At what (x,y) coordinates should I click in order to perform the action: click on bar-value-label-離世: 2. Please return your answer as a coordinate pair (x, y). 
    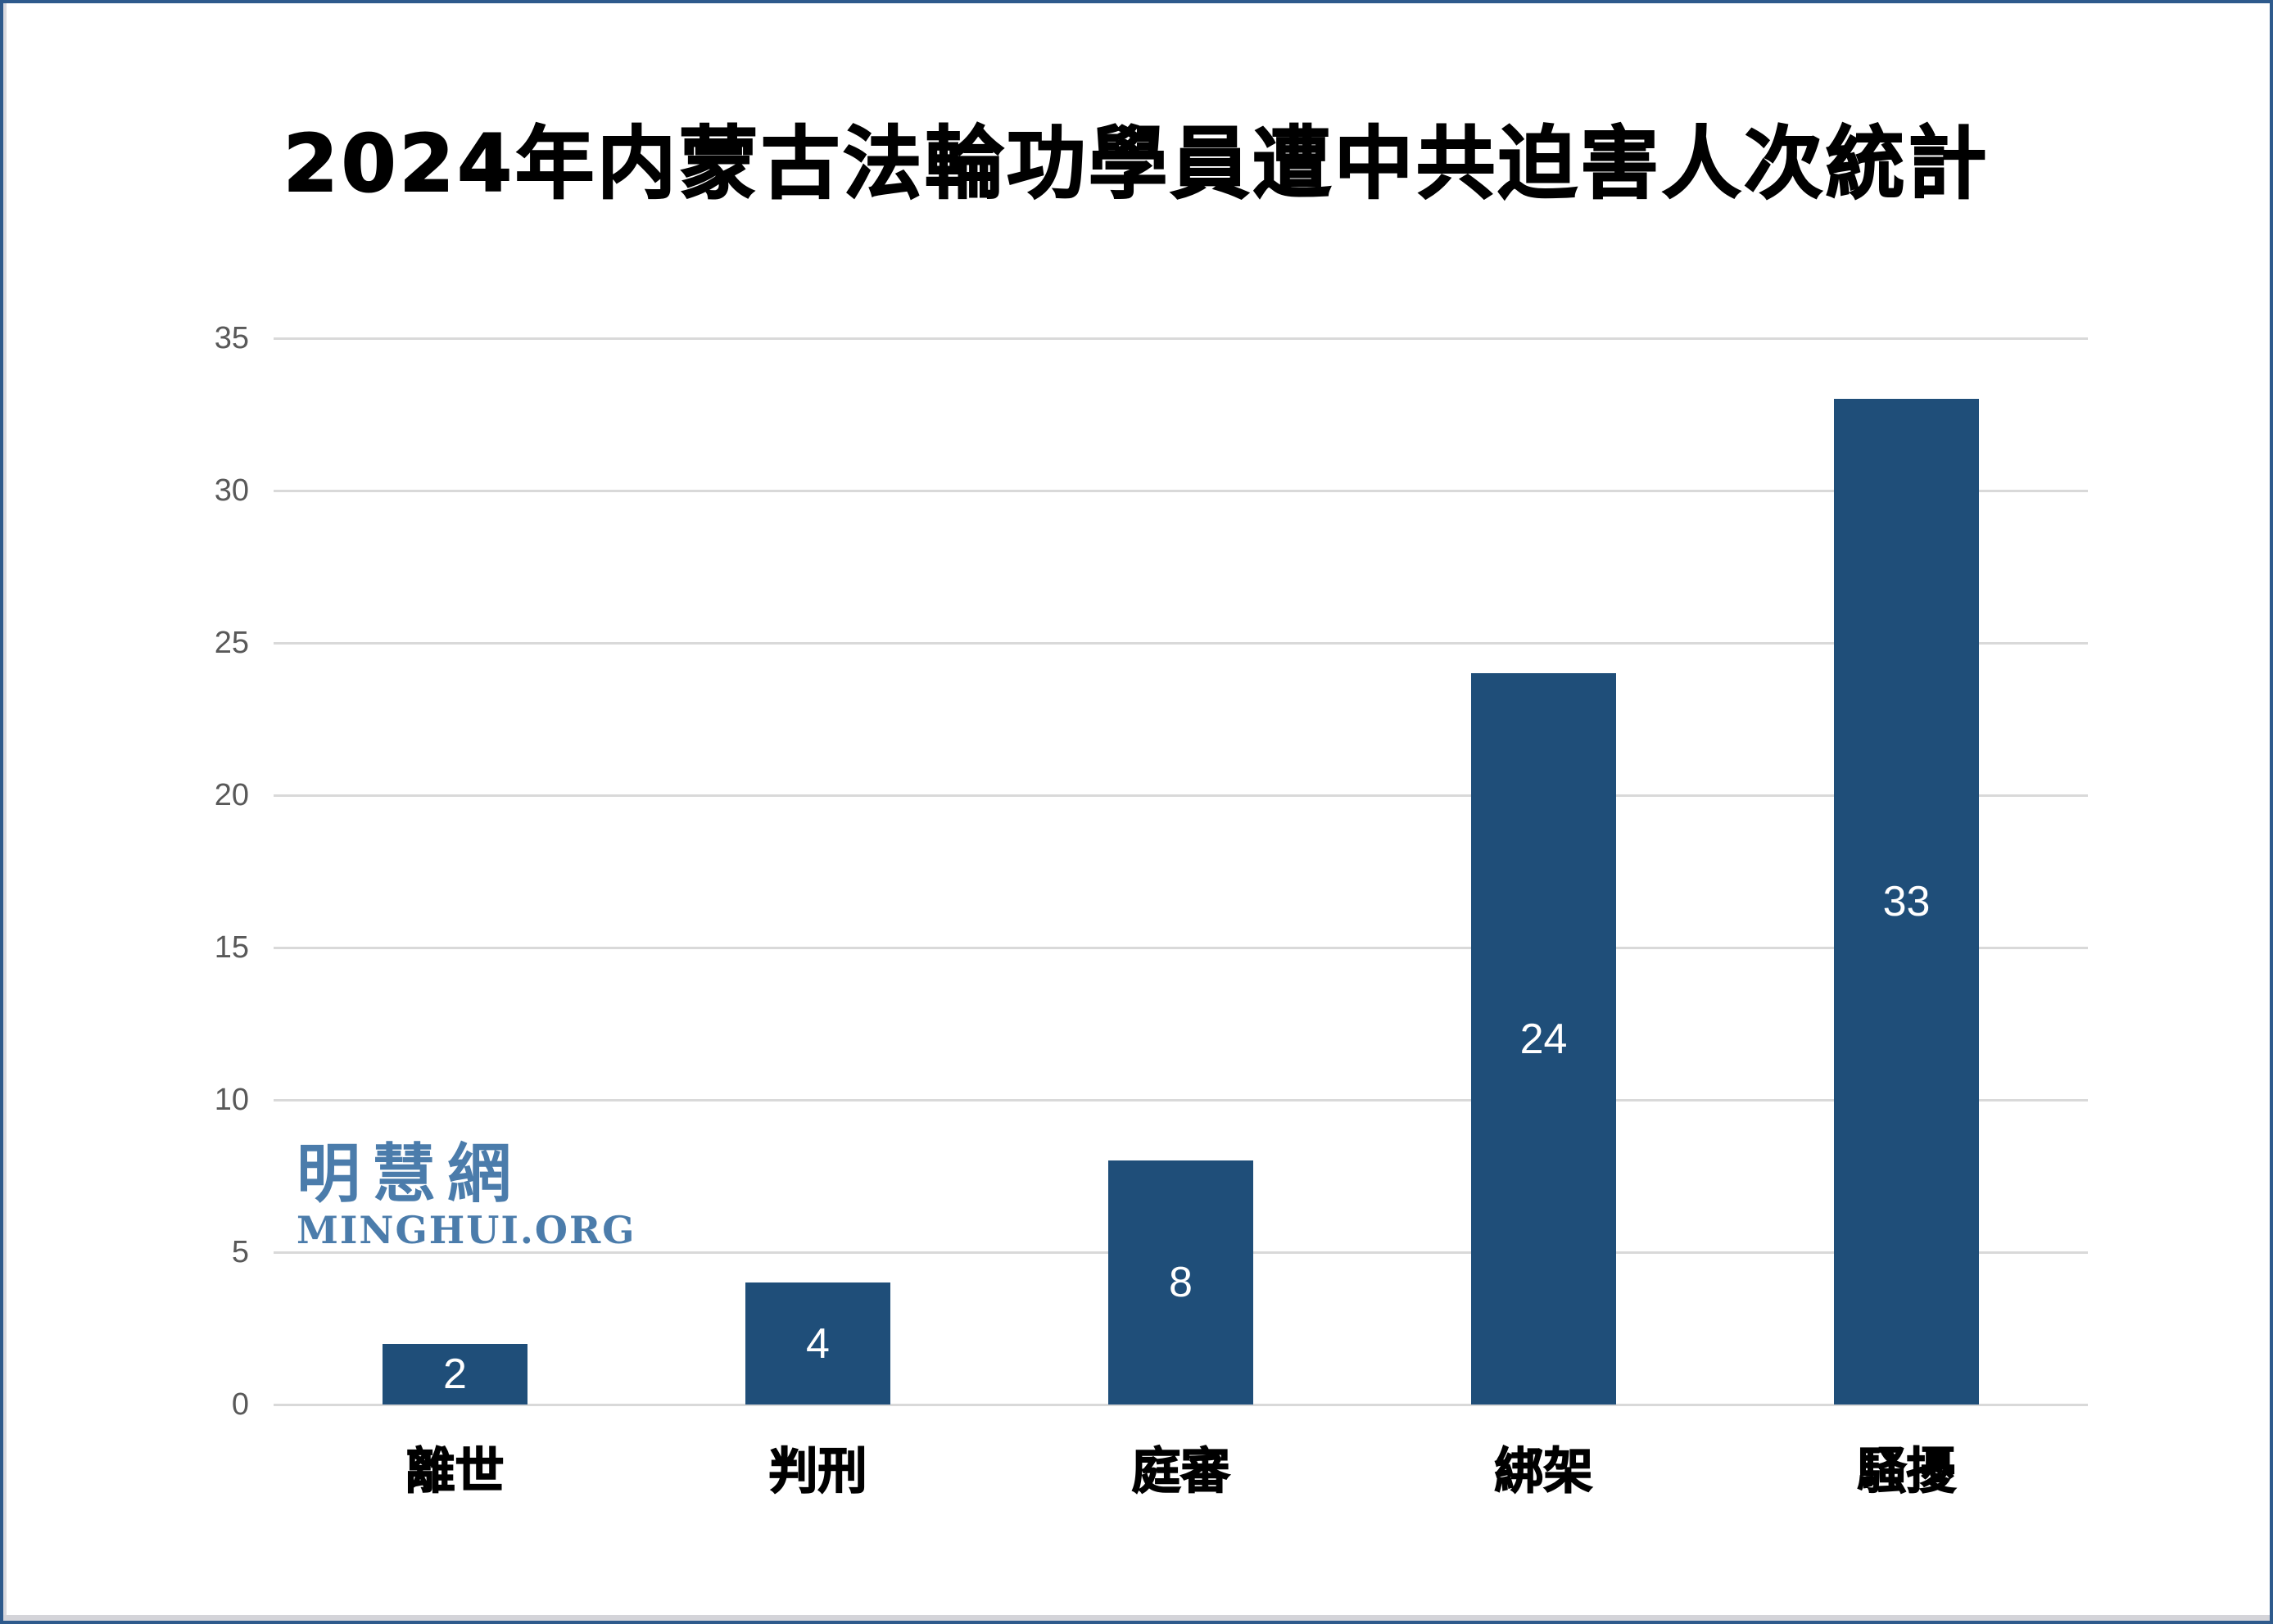
    Looking at the image, I should click on (455, 1374).